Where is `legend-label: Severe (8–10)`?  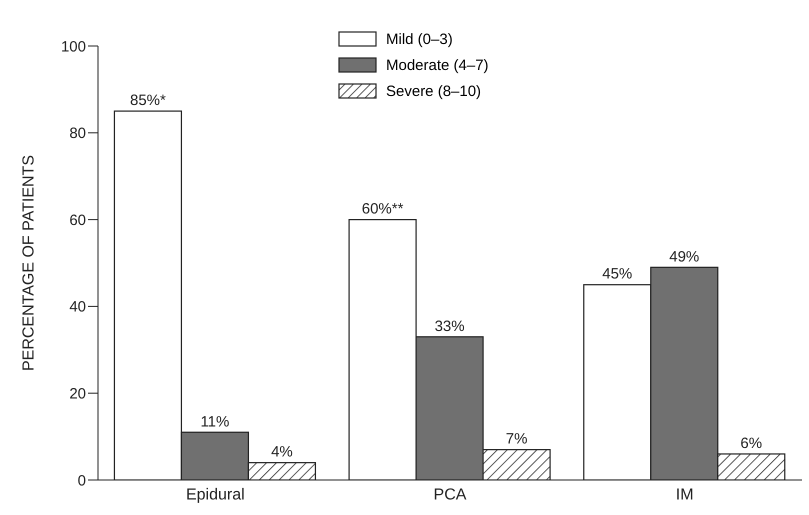
legend-label: Severe (8–10) is located at coordinates (434, 91).